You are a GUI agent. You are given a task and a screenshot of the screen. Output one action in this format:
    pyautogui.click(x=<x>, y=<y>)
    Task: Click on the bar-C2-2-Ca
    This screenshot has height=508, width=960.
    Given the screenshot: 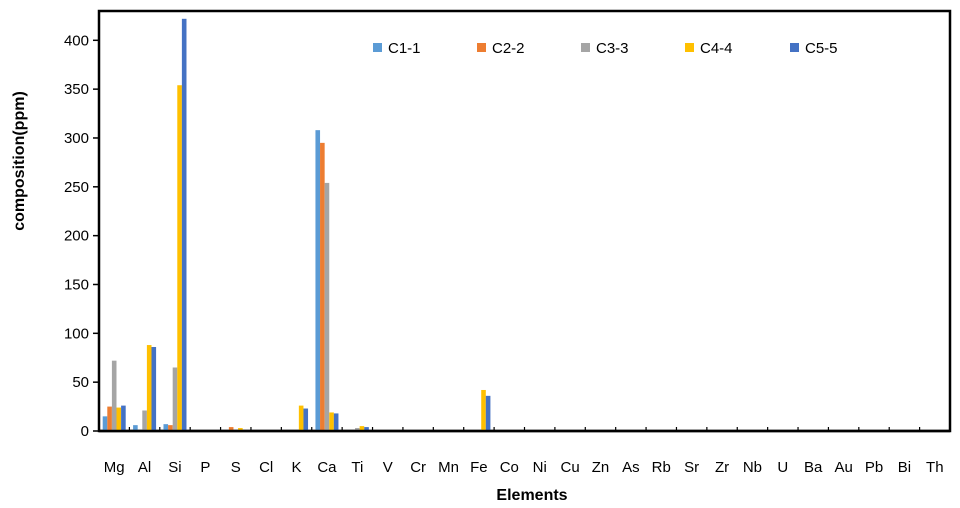 What is the action you would take?
    pyautogui.click(x=322, y=287)
    